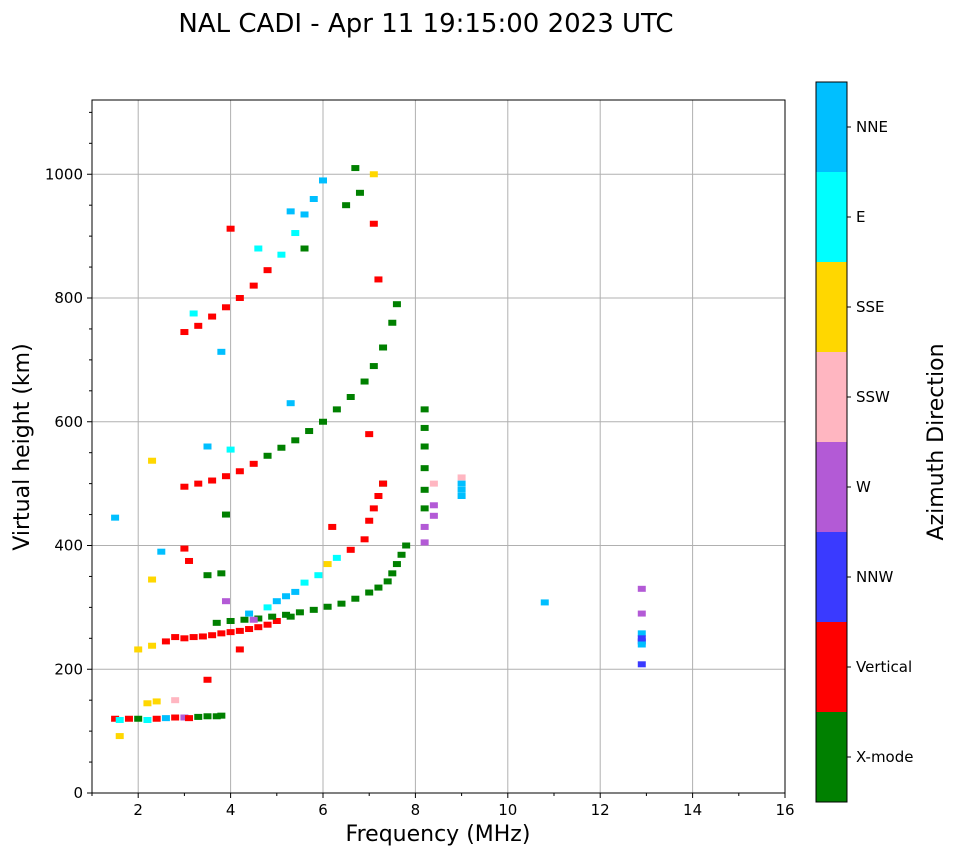  I want to click on y-axis-label: Virtual height (km), so click(22, 446).